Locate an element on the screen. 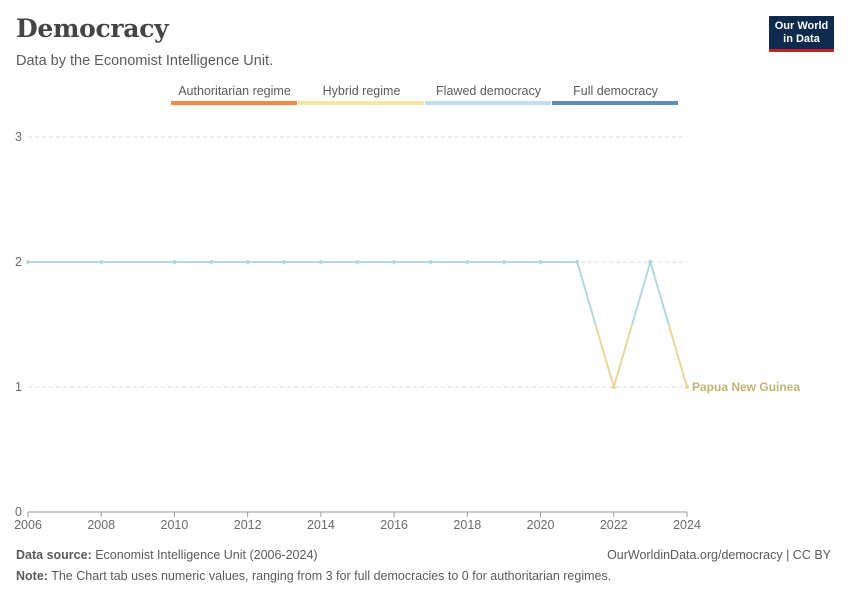 The height and width of the screenshot is (600, 850). owid-logo: Our World in Data is located at coordinates (801, 34).